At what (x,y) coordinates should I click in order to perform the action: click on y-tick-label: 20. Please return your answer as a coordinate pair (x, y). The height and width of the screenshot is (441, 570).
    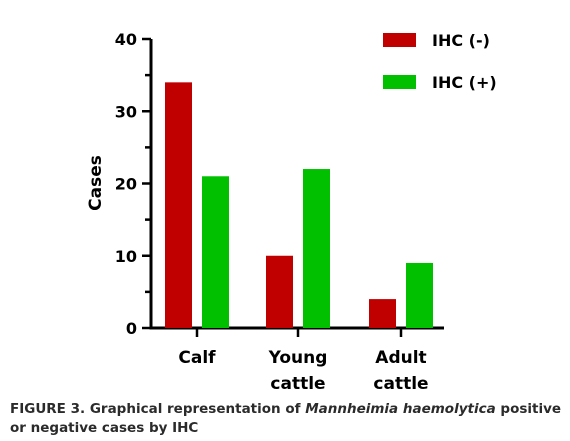
    Looking at the image, I should click on (126, 184).